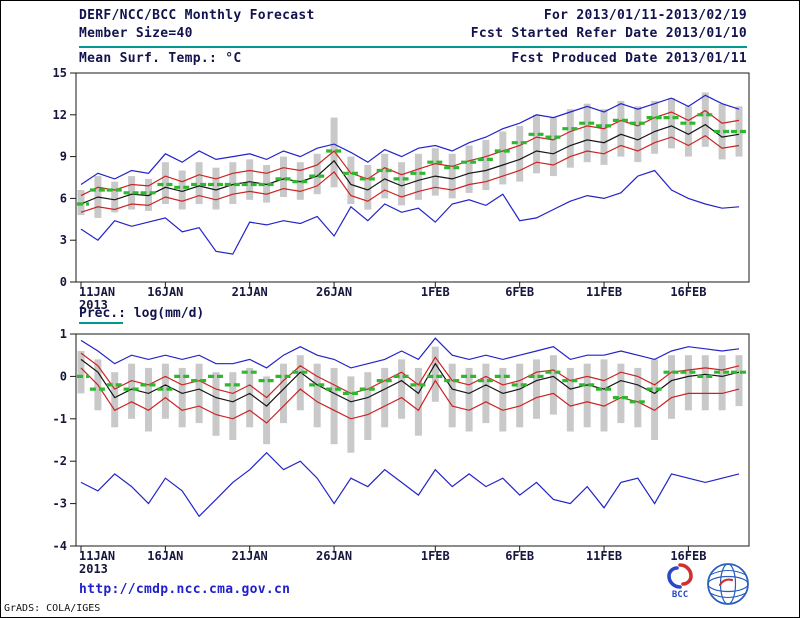  Describe the element at coordinates (60, 419) in the screenshot. I see `svg-text: -1` at that location.